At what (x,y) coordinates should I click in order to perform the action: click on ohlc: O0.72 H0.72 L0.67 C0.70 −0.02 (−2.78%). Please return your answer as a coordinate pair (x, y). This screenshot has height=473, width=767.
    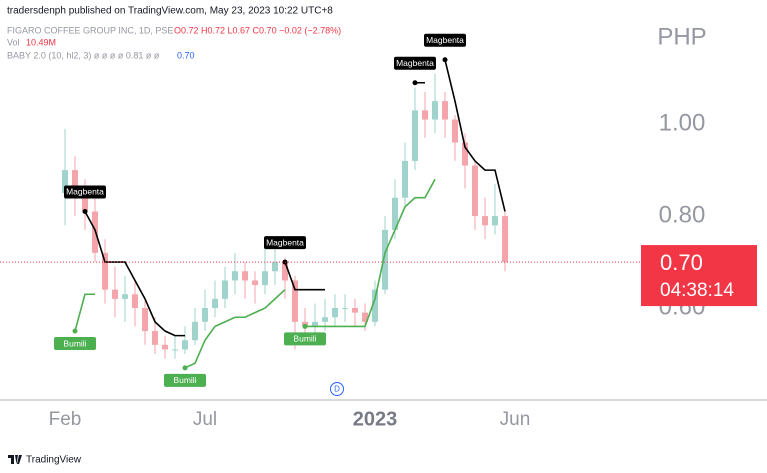
    Looking at the image, I should click on (257, 30).